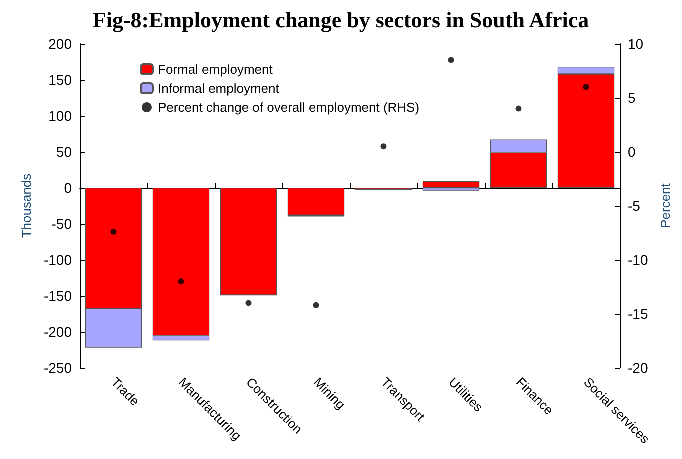 This screenshot has height=459, width=682. I want to click on legend-label: Percent change of overall employment (RHS), so click(289, 107).